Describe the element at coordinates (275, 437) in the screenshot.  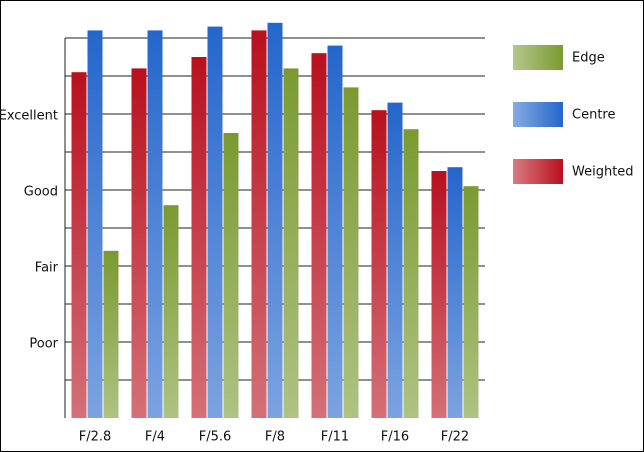
I see `x-tick-label: F/8` at that location.